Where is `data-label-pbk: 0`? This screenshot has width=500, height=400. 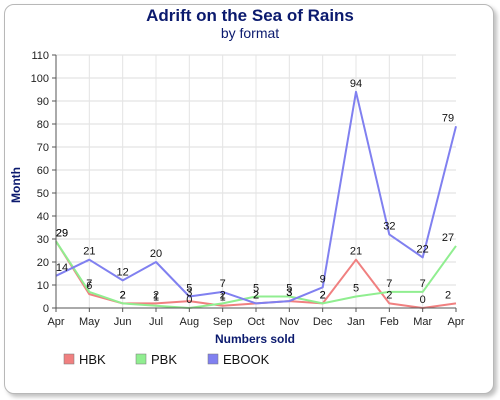
data-label-pbk: 0 is located at coordinates (189, 300).